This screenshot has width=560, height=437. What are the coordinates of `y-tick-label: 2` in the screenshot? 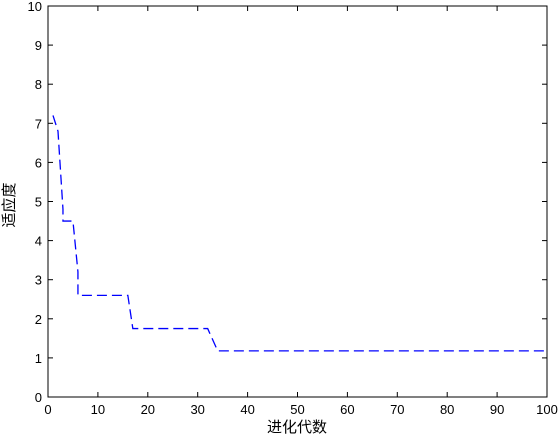 It's located at (38, 319).